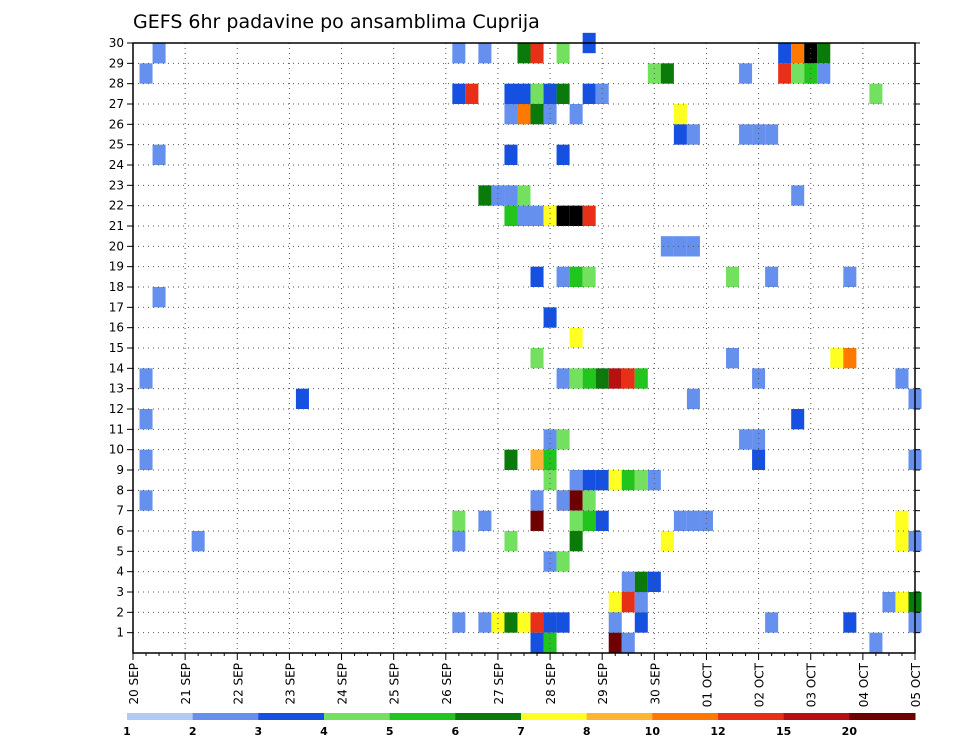 This screenshot has height=742, width=960. I want to click on x-tick-label: 20 SEP, so click(134, 684).